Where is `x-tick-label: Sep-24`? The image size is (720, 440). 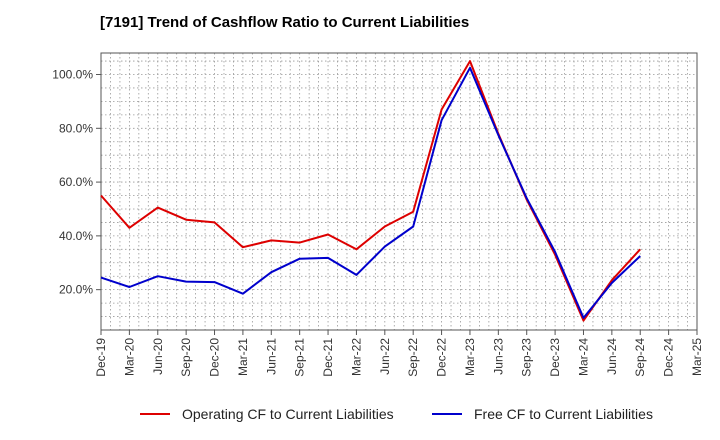 x-tick-label: Sep-24 is located at coordinates (640, 357).